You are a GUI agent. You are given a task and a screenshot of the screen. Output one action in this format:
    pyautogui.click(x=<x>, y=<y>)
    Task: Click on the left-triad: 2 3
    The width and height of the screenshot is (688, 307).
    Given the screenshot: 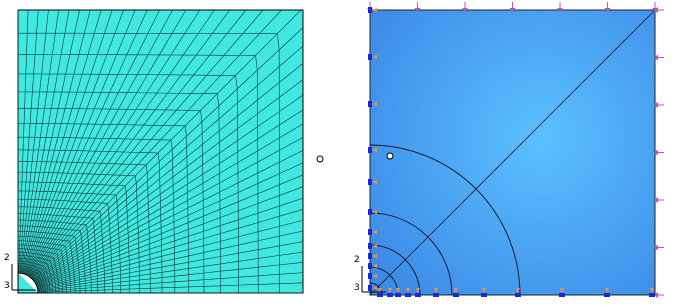 What is the action you would take?
    pyautogui.click(x=20, y=272)
    